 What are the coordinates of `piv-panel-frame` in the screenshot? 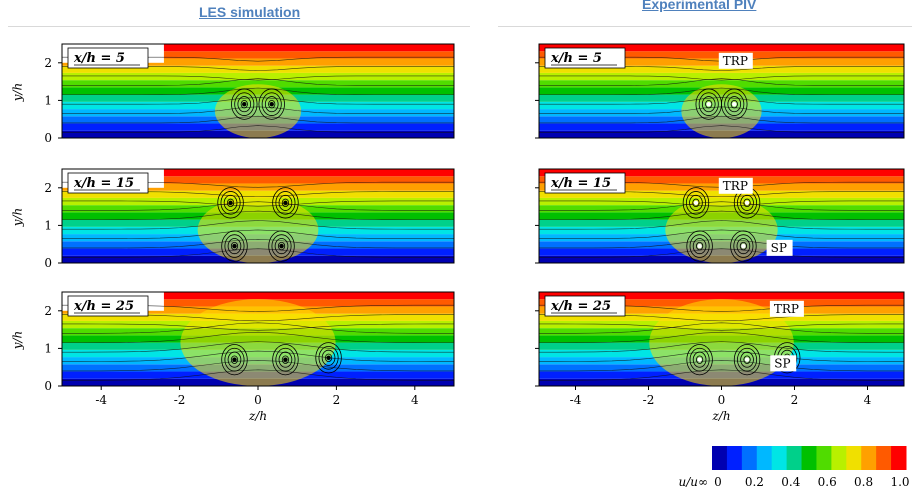 It's located at (721, 91).